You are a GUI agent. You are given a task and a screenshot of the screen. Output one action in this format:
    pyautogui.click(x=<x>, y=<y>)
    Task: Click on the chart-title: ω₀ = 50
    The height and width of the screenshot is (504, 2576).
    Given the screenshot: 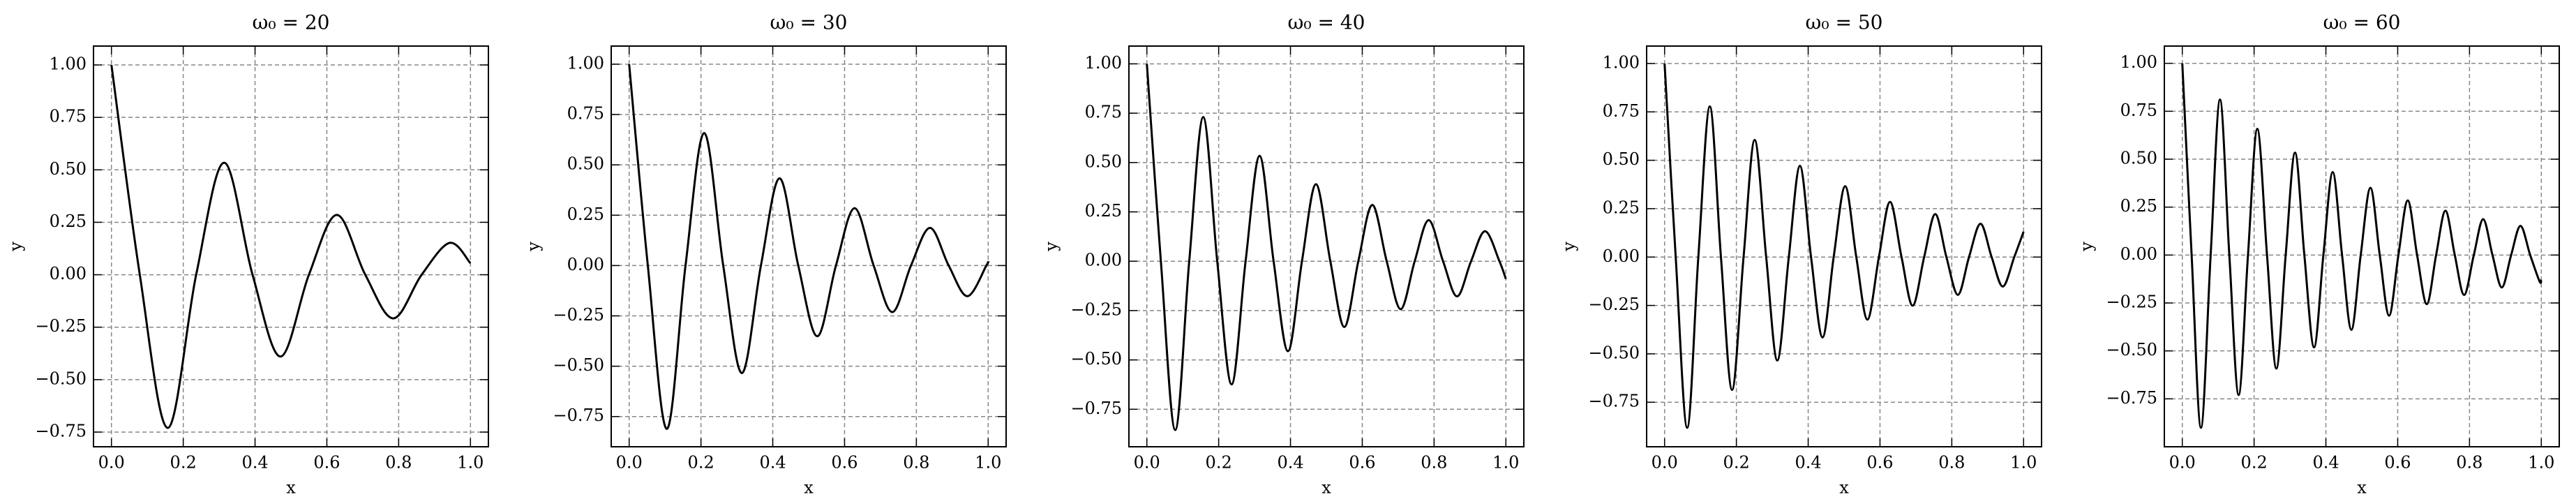 What is the action you would take?
    pyautogui.click(x=1844, y=22)
    